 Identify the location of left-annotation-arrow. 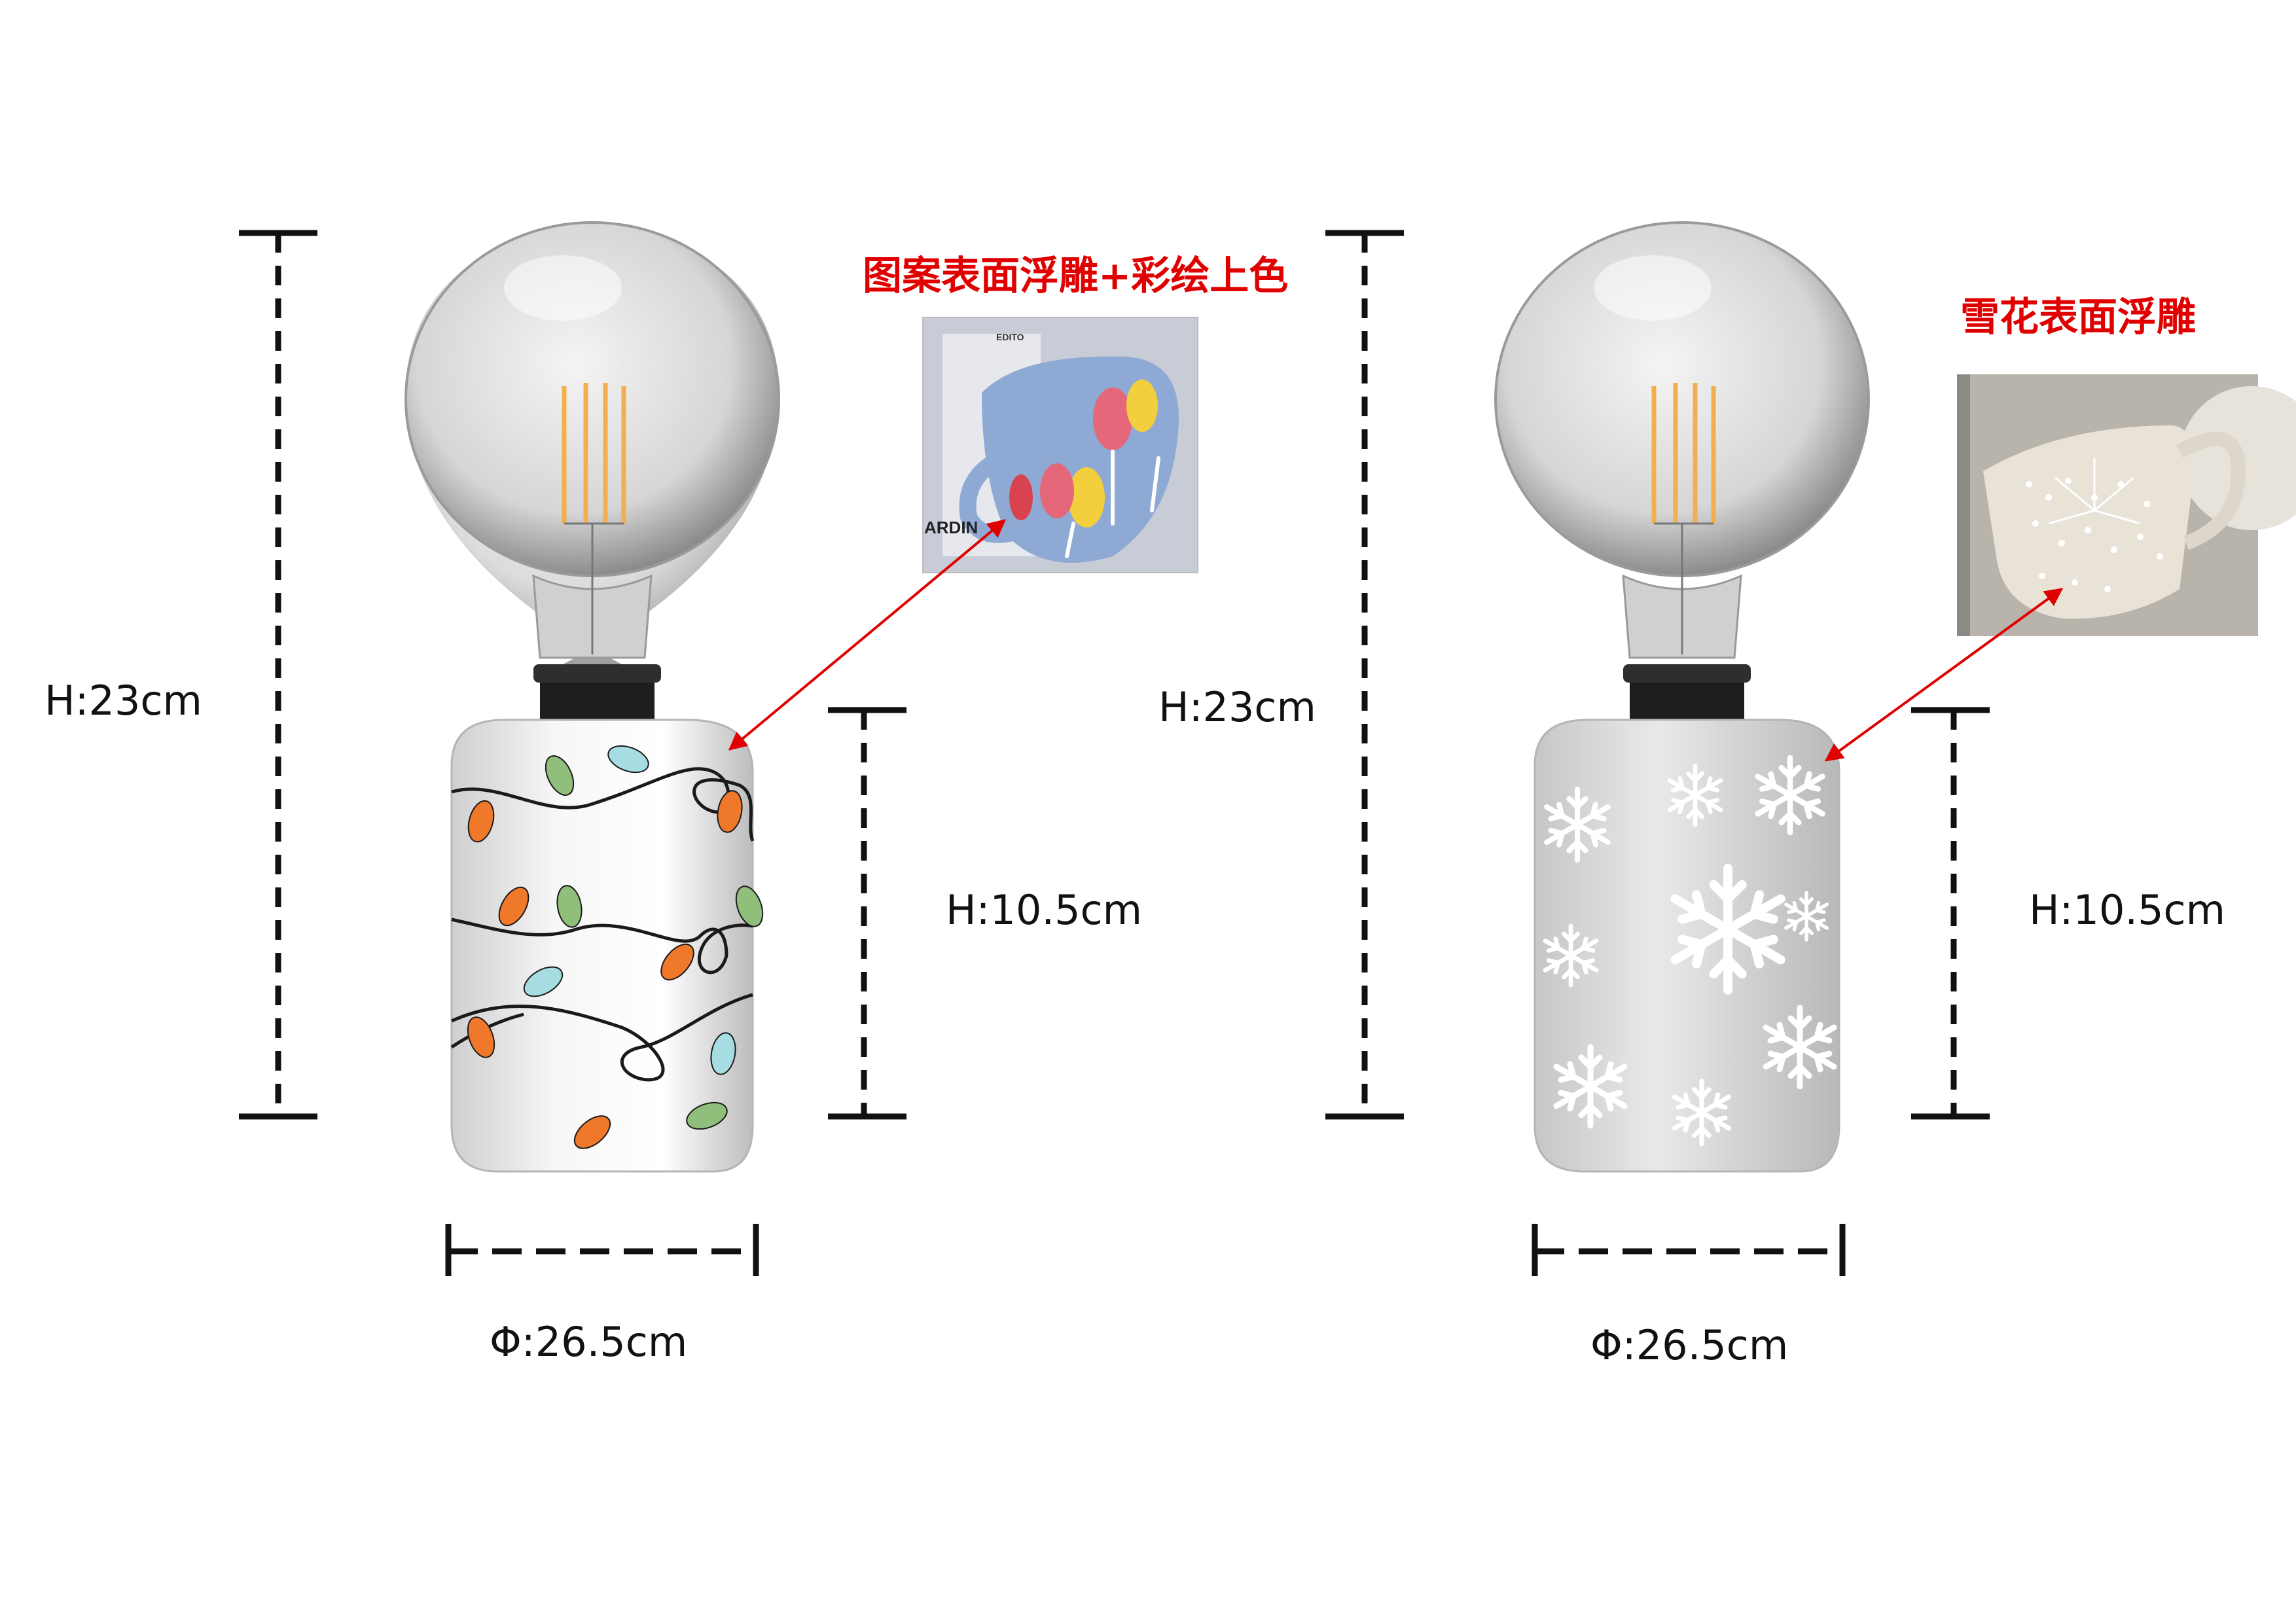
(867, 635).